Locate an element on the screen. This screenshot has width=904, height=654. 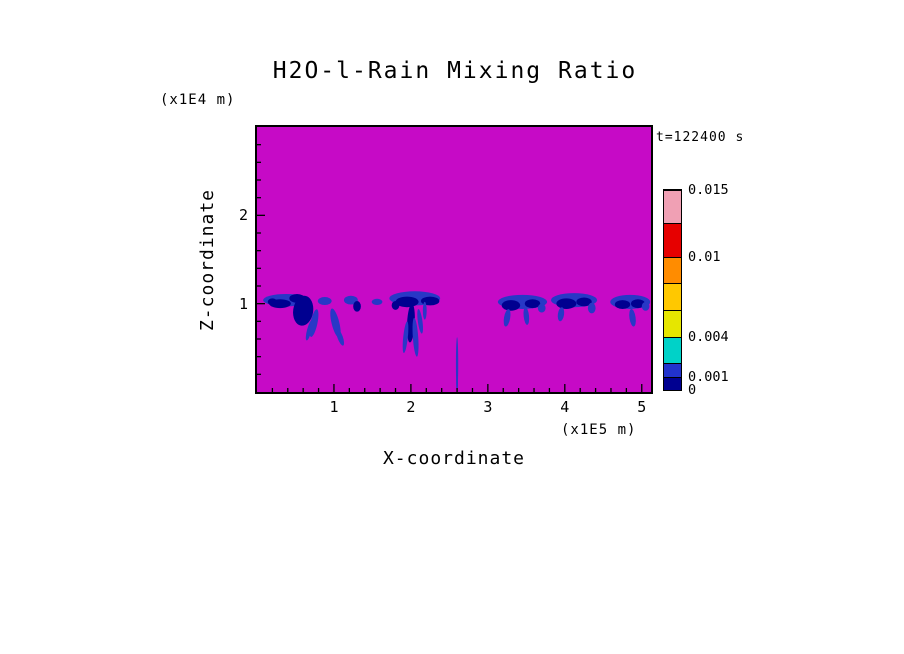
y-axis-units-label: (x1E4 m) is located at coordinates (198, 100).